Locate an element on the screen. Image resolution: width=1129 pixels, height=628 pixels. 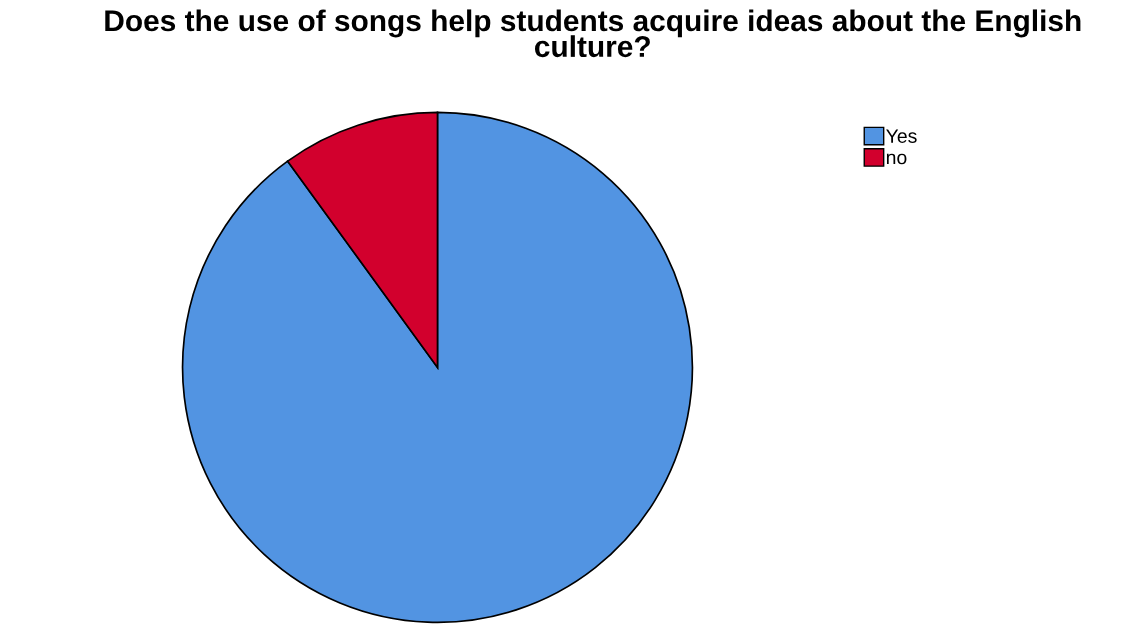
legend-label: no is located at coordinates (896, 159).